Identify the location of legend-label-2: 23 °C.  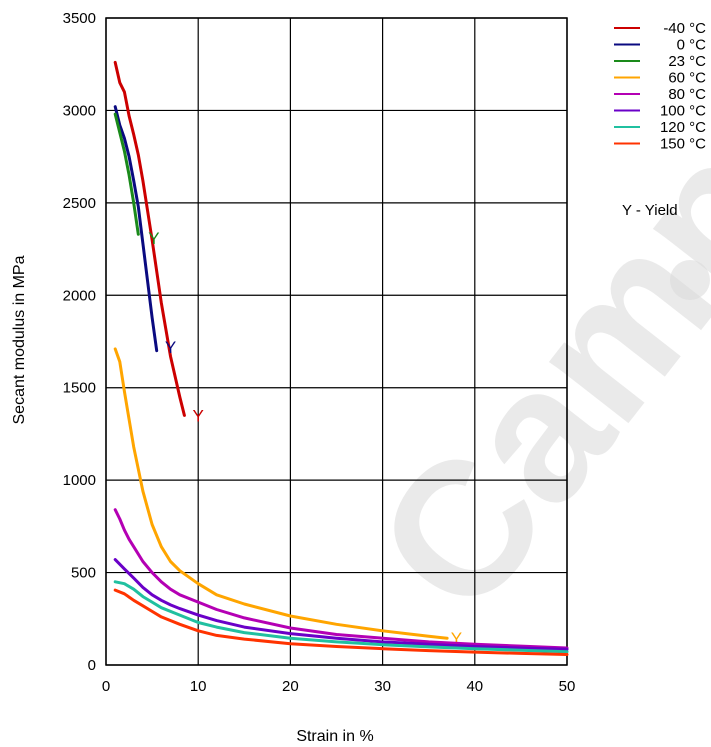
(687, 61).